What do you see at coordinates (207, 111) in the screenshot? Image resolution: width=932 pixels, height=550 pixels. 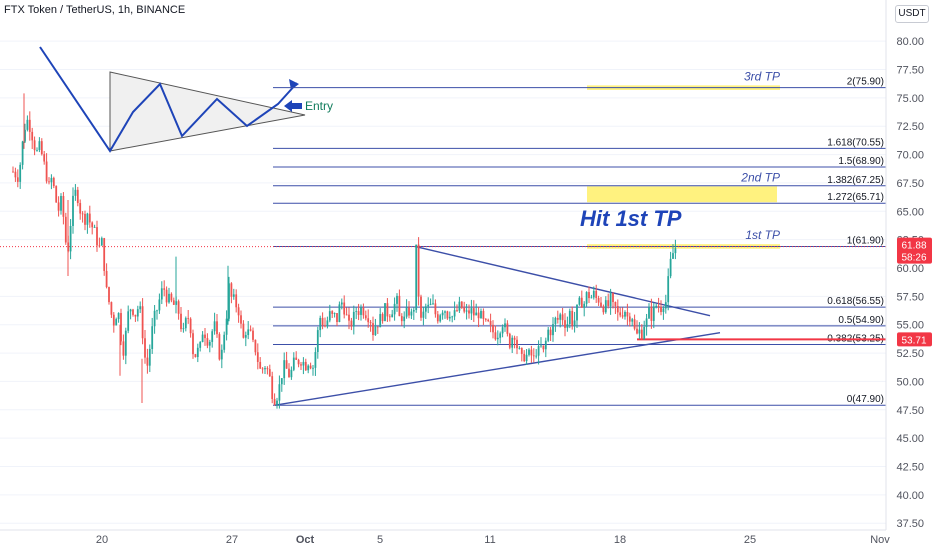 I see `pattern-triangle` at bounding box center [207, 111].